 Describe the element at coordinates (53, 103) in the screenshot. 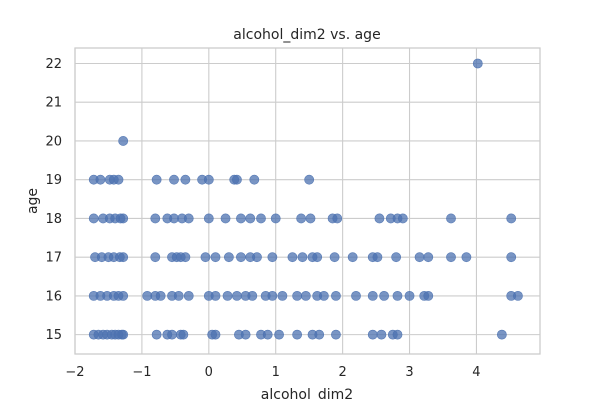

I see `y-tick-label: 21` at that location.